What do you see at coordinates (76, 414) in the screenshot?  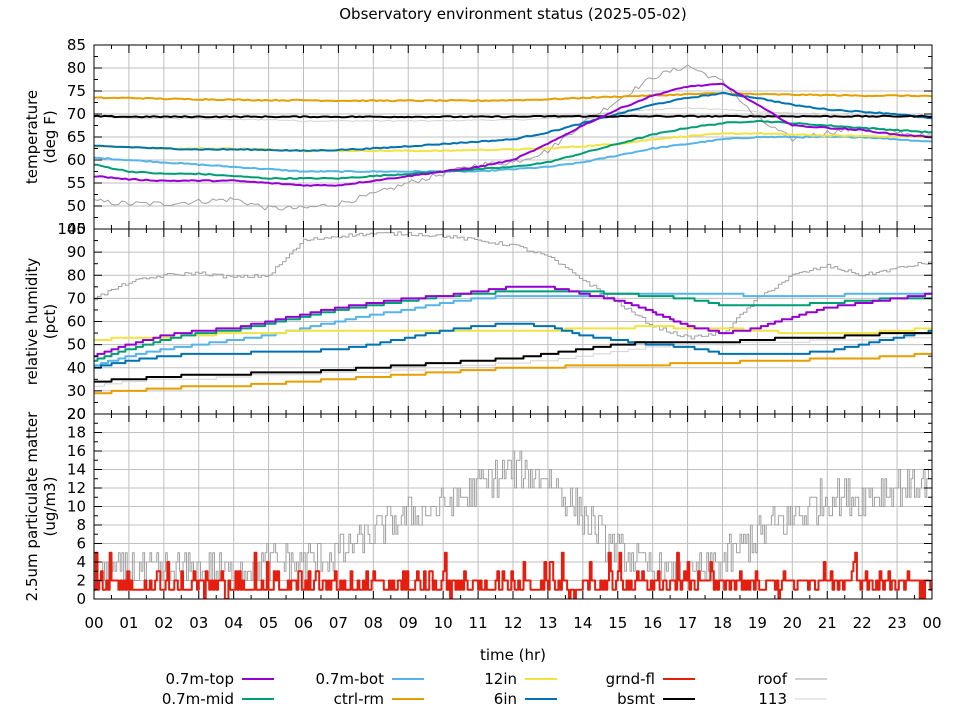 I see `y-tick-label: 20` at bounding box center [76, 414].